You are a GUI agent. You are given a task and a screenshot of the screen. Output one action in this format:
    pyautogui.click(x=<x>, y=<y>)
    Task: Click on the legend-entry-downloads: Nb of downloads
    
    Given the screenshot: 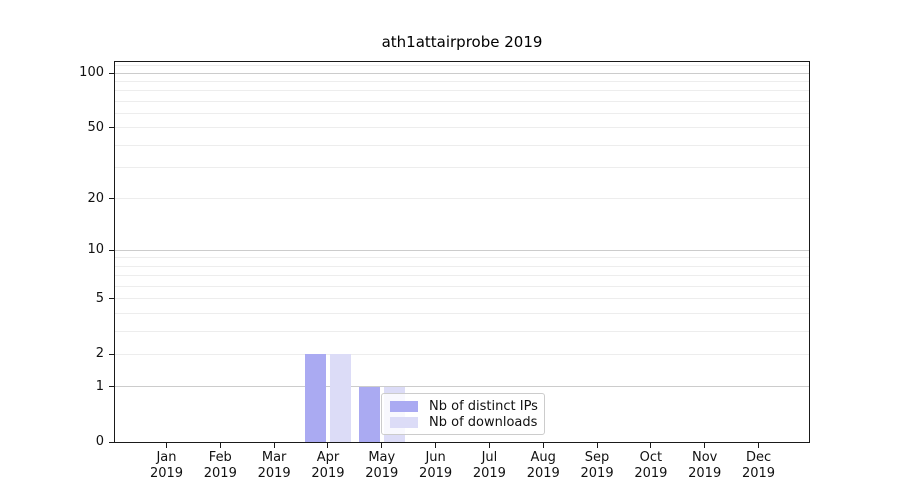 What is the action you would take?
    pyautogui.click(x=463, y=422)
    